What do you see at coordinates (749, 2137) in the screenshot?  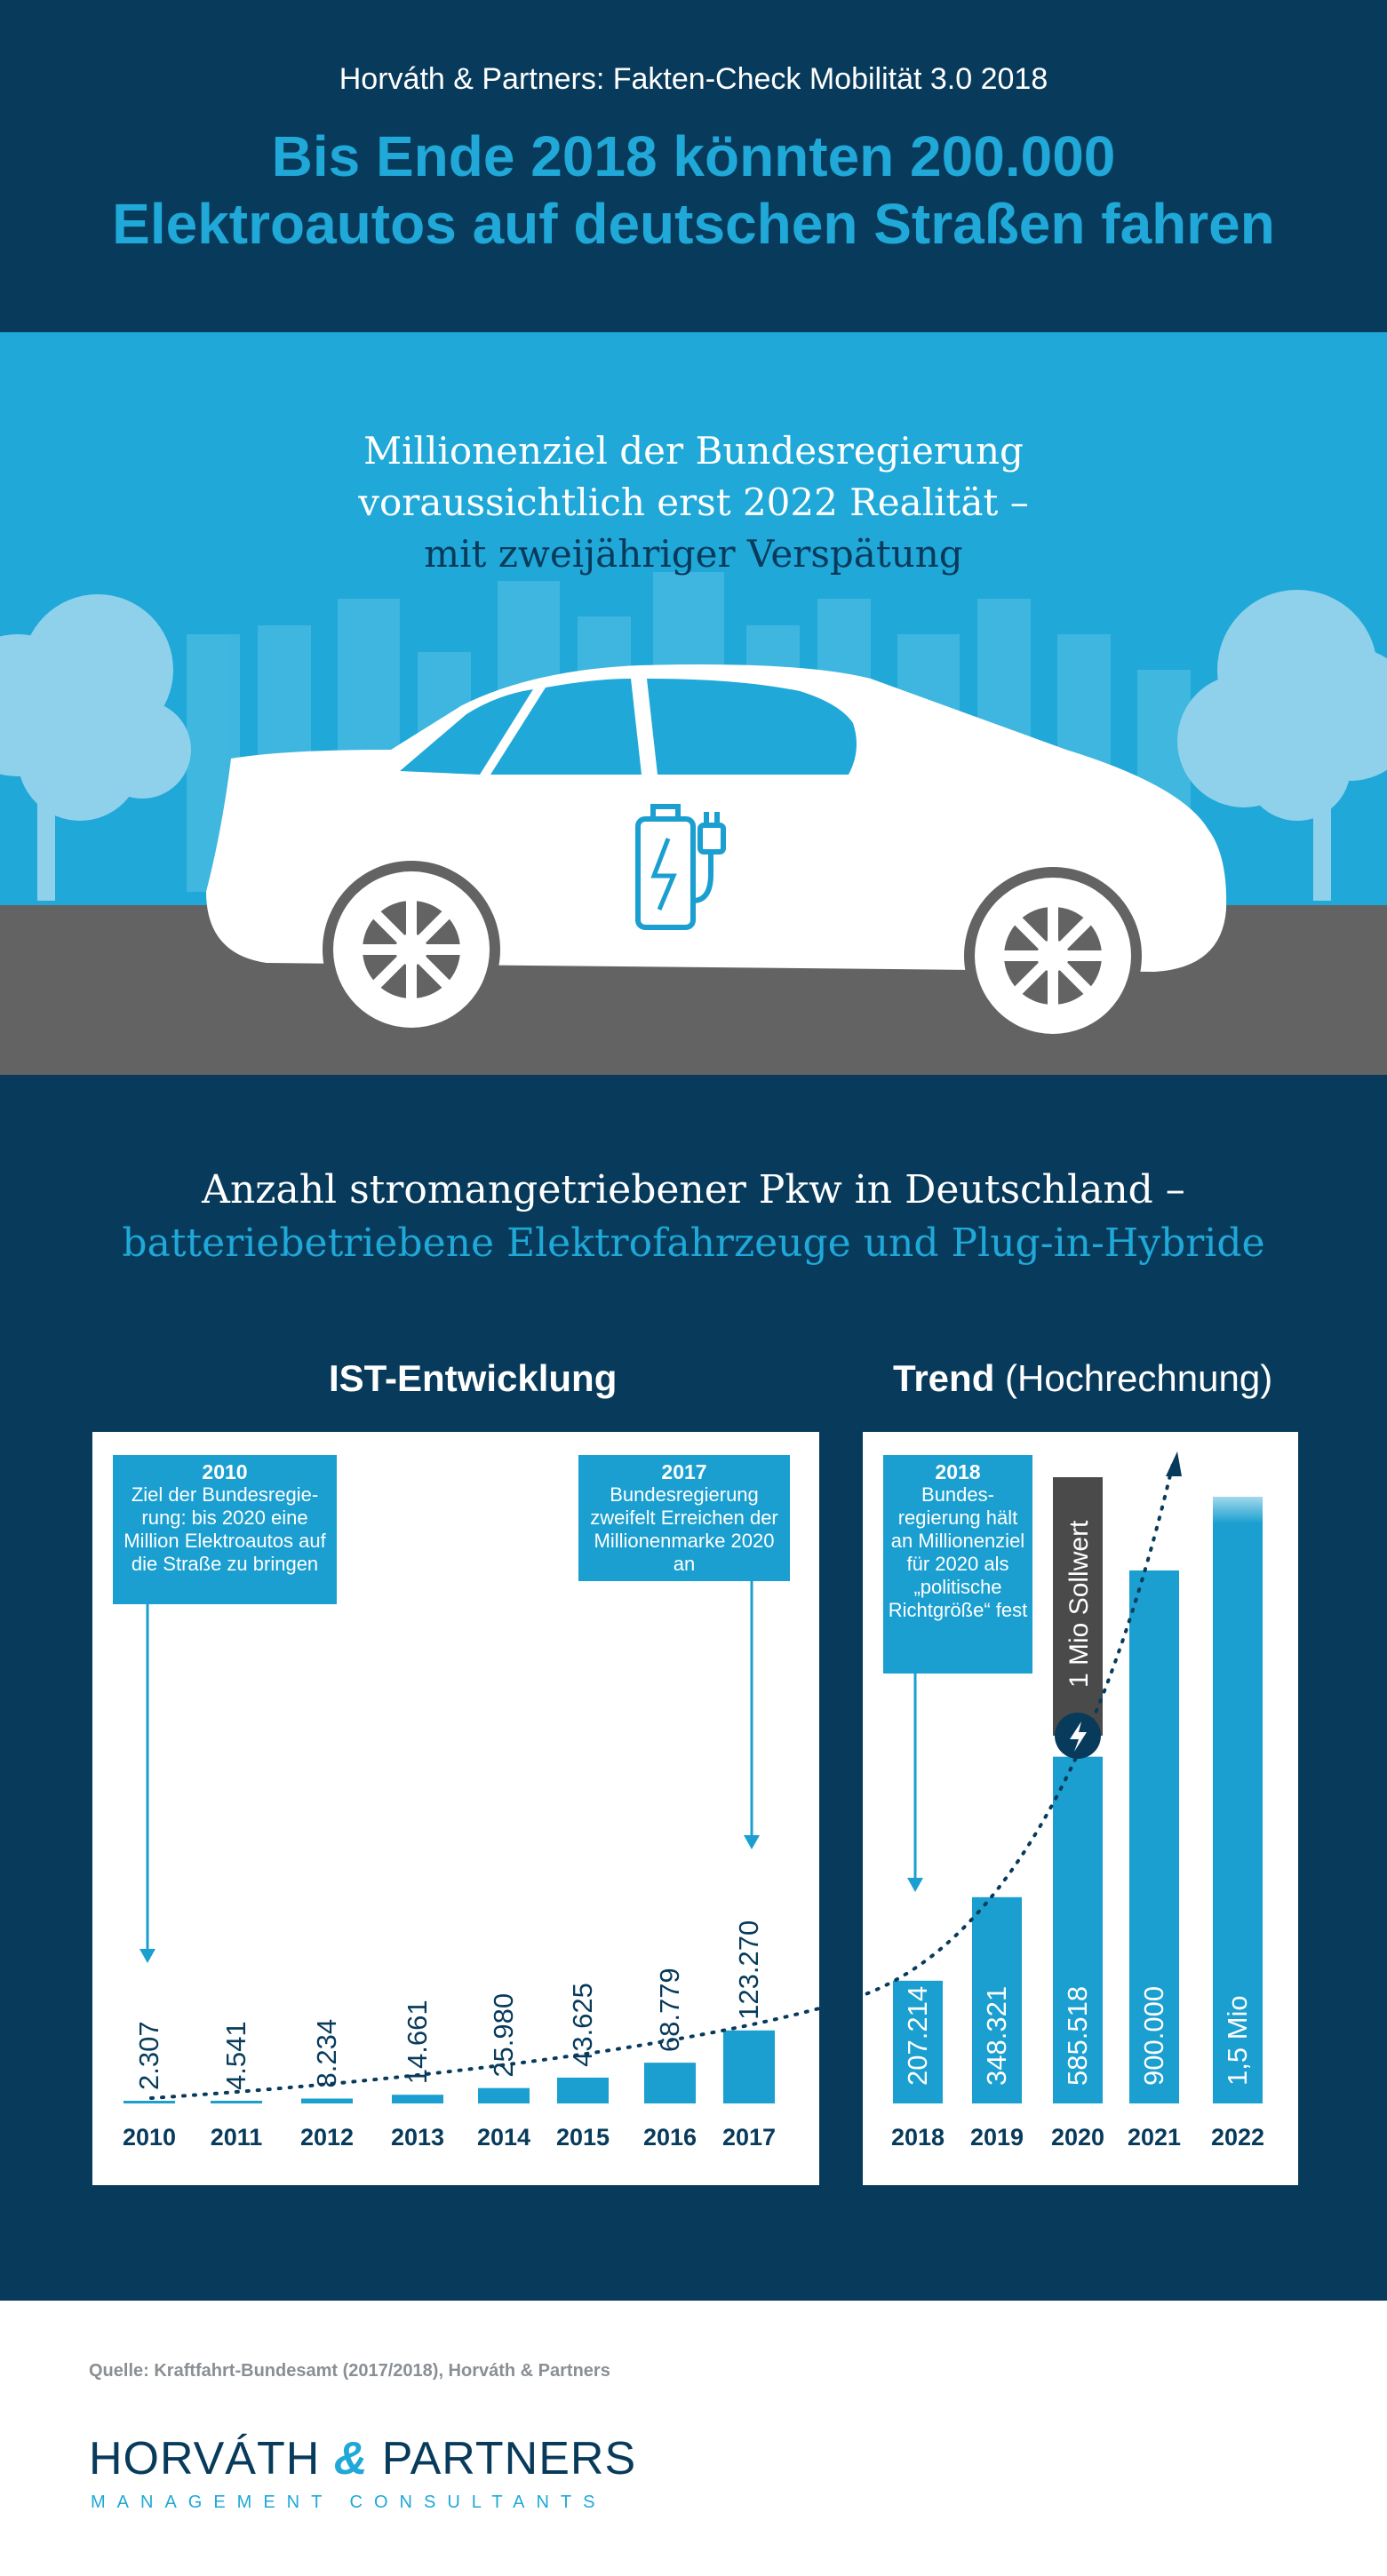 I see `ist-category-label-2017: 2017` at bounding box center [749, 2137].